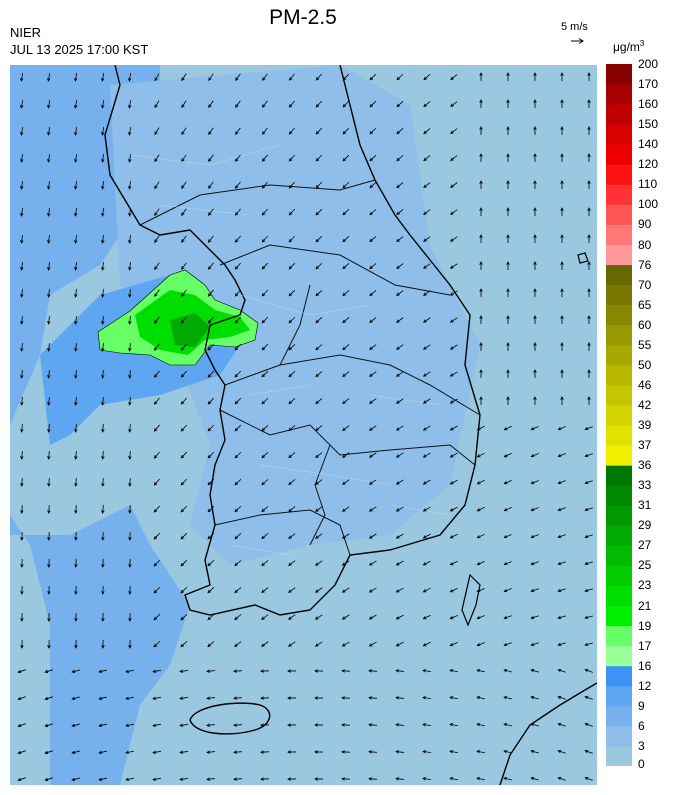 Image resolution: width=673 pixels, height=795 pixels. I want to click on legend-tick-label: 37, so click(645, 445).